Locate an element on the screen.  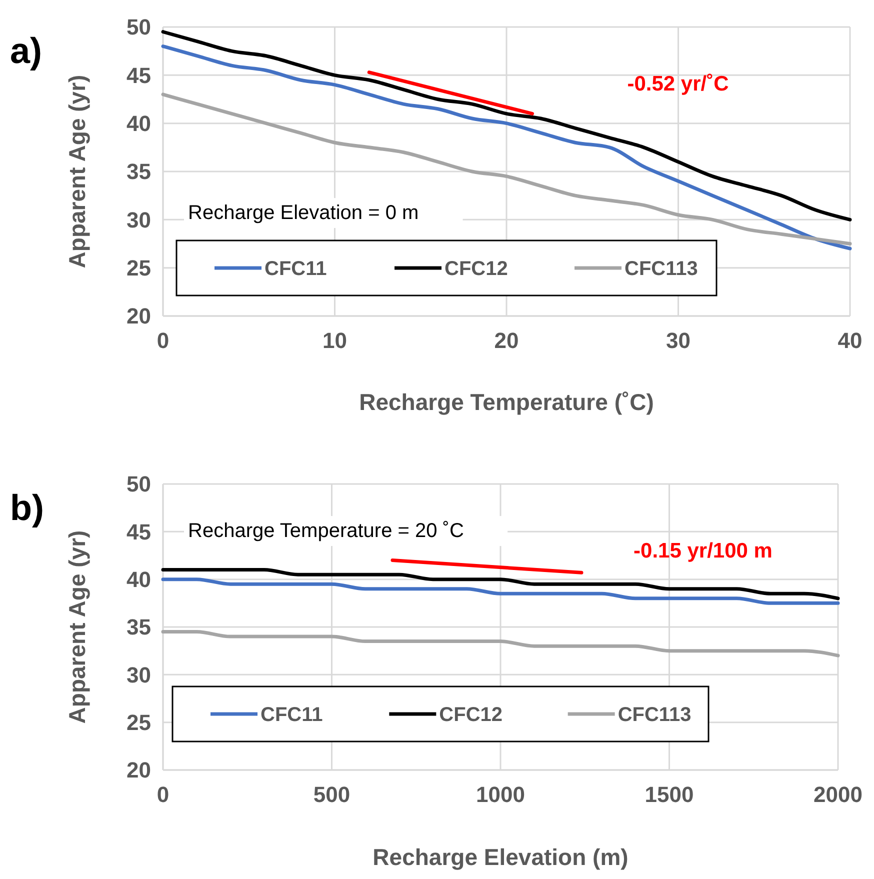
x-tick-label: 20 is located at coordinates (506, 340).